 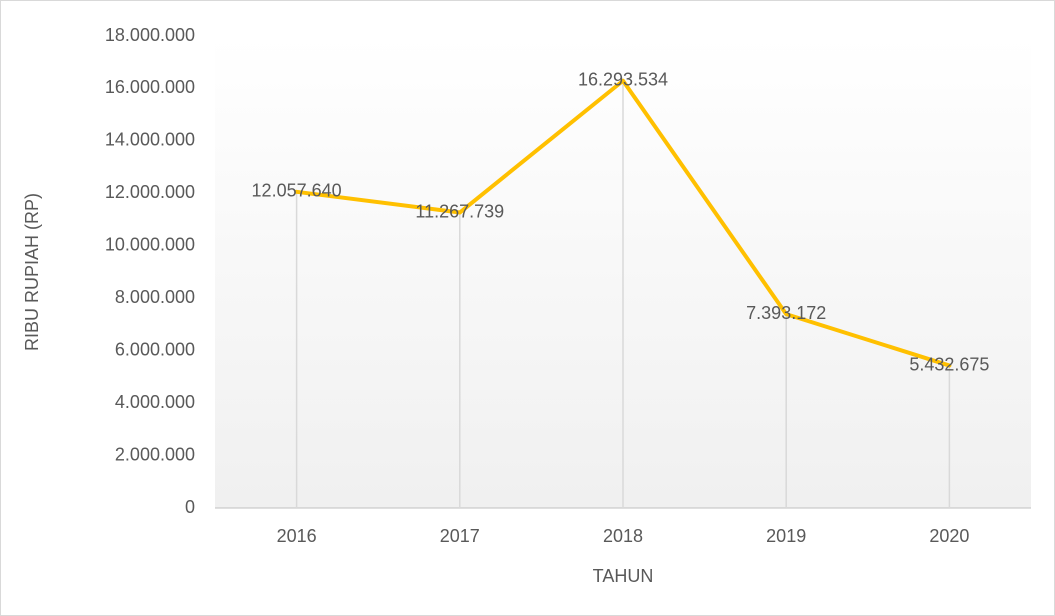 What do you see at coordinates (190, 507) in the screenshot?
I see `y-tick-label: 0` at bounding box center [190, 507].